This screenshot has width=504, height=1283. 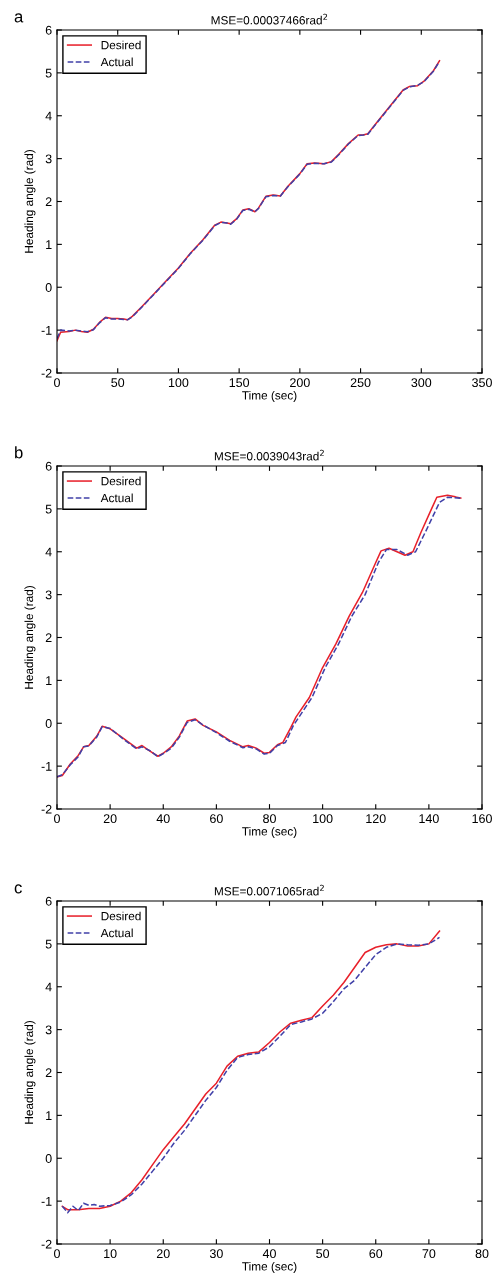 I want to click on x-tick-label: 250, so click(x=360, y=383).